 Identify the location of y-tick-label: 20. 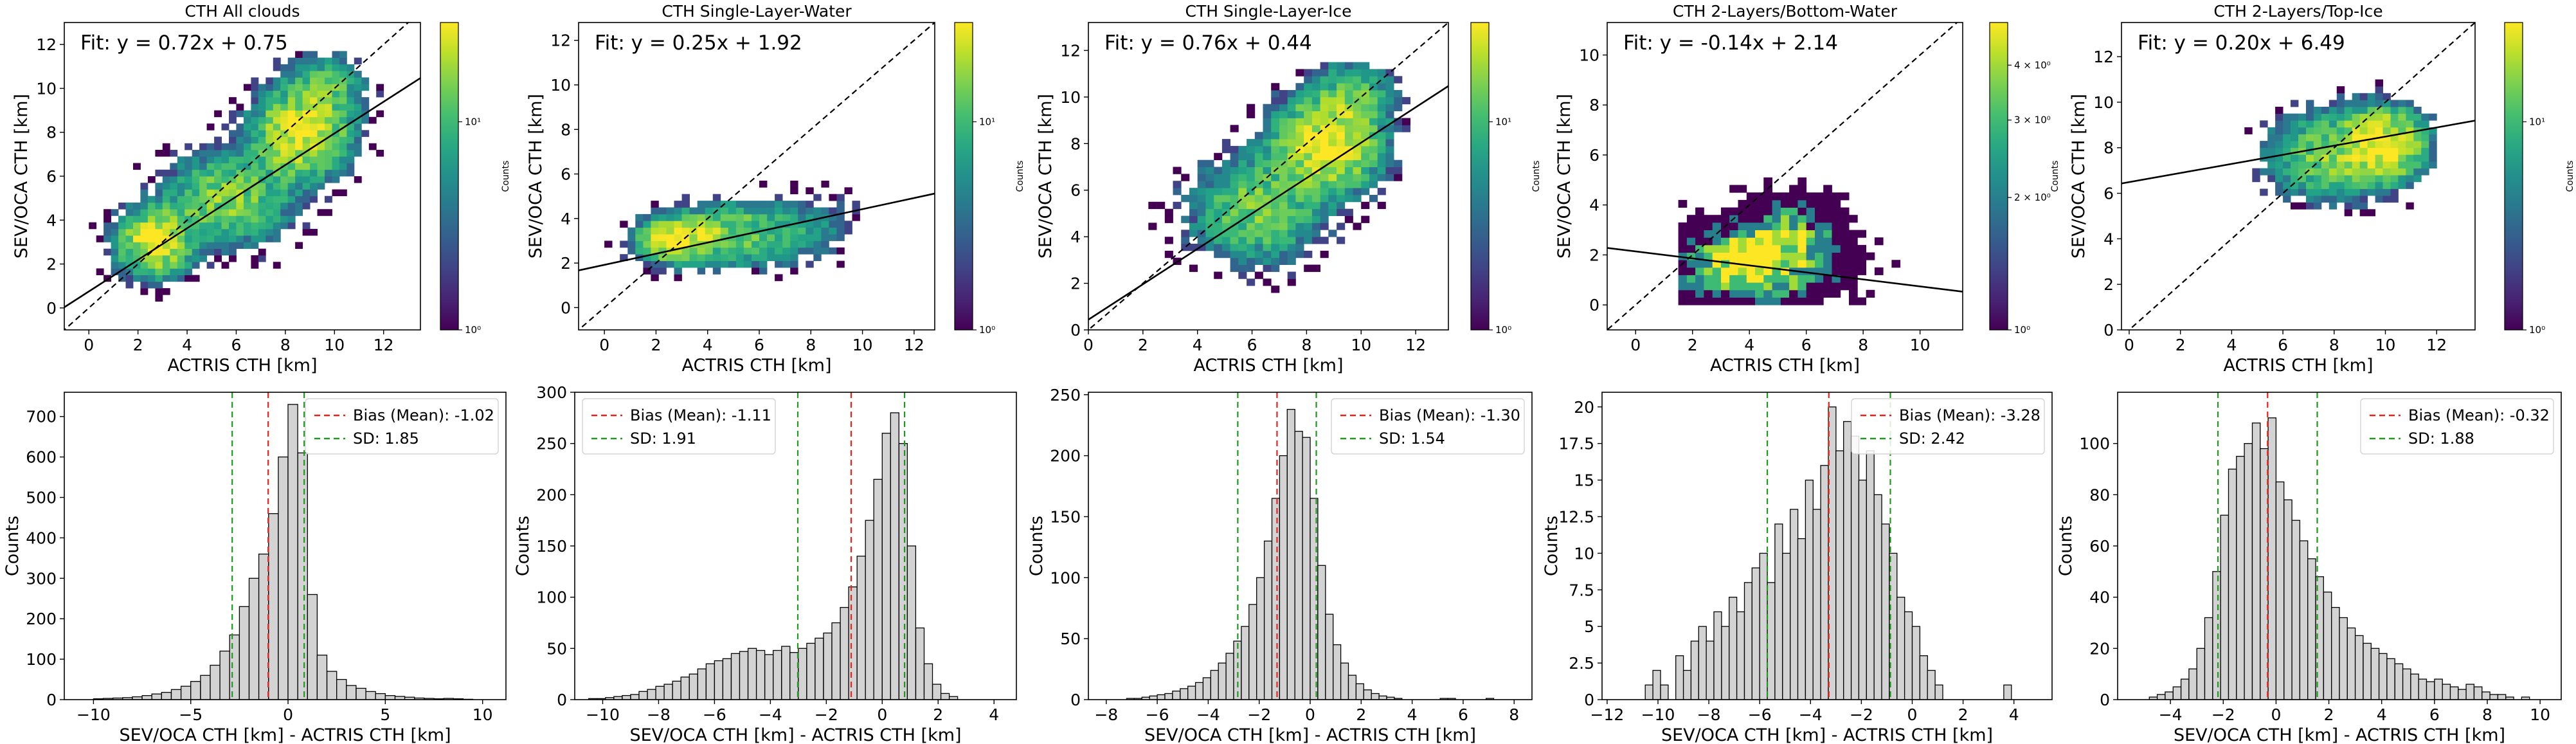
(1584, 407).